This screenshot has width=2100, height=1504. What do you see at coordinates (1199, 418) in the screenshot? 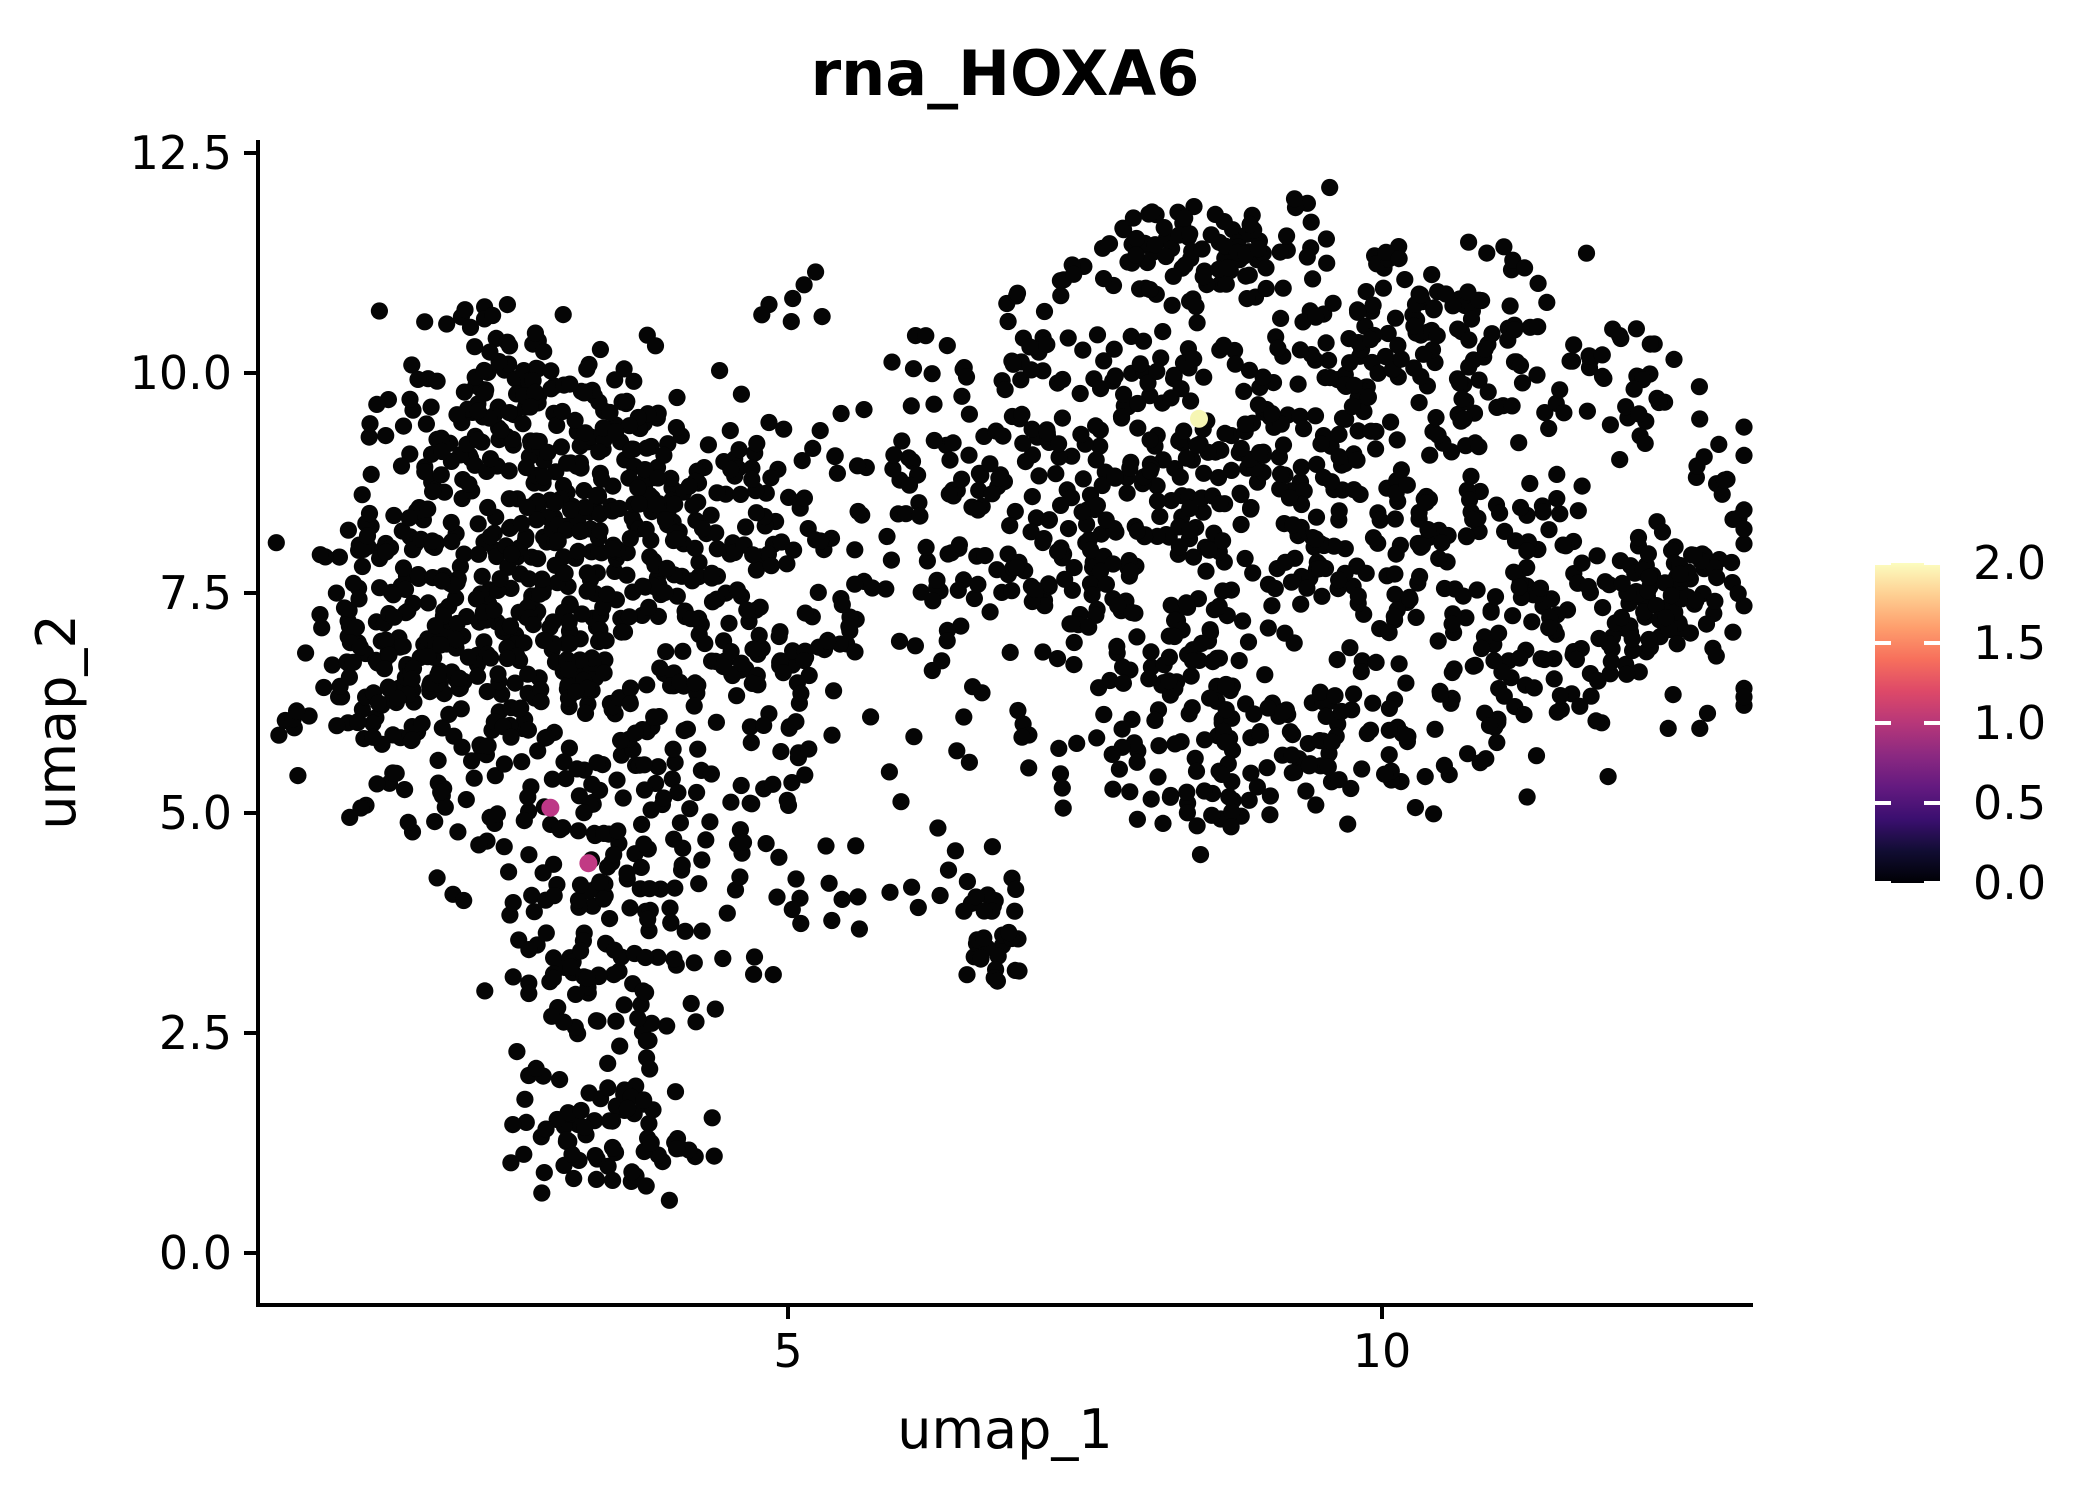
I see `expressing-cell-point` at bounding box center [1199, 418].